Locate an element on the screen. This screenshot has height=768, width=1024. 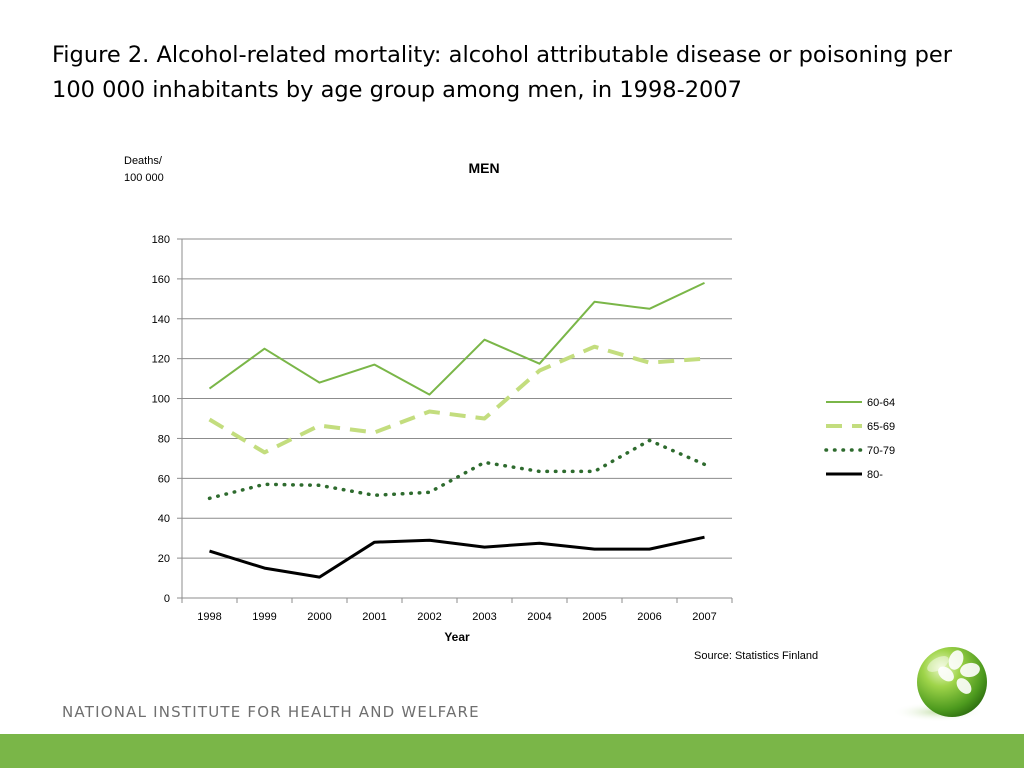
x-tick-label: 2001 is located at coordinates (374, 617).